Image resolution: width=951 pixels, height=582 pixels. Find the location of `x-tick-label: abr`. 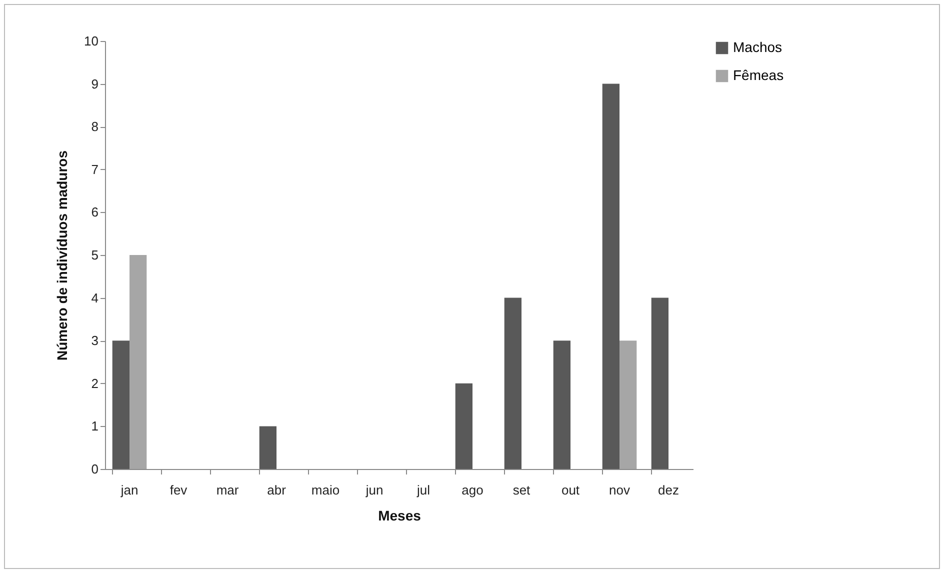

x-tick-label: abr is located at coordinates (277, 490).